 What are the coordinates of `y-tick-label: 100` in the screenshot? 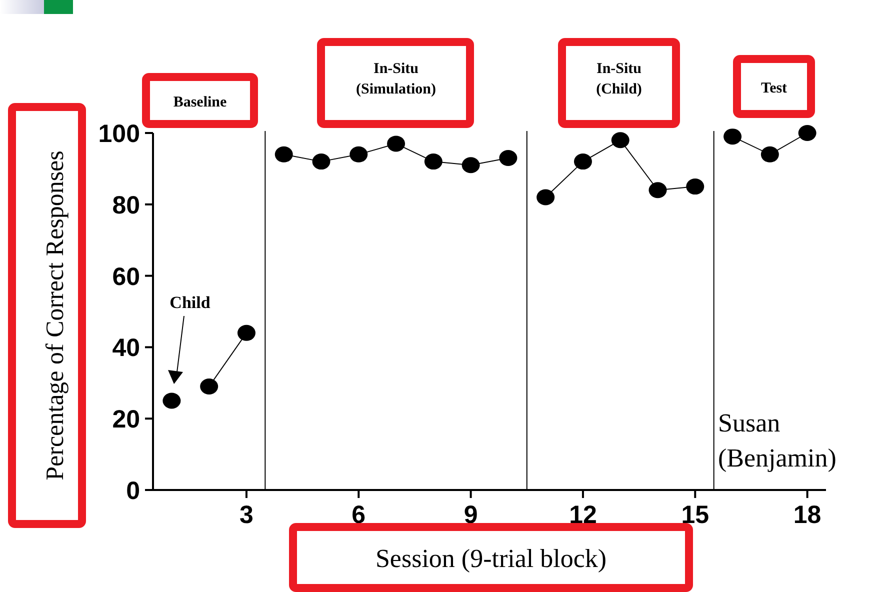 It's located at (119, 134).